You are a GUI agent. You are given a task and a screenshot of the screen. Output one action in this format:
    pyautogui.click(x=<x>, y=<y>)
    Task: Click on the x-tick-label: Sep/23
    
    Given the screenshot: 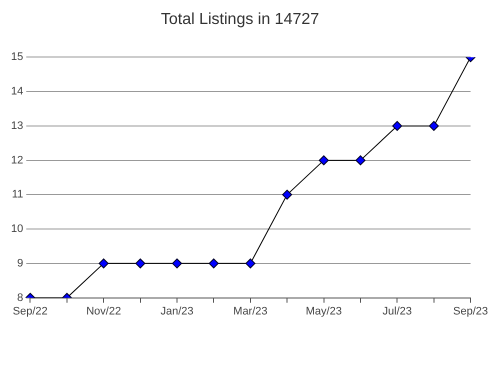 What is the action you would take?
    pyautogui.click(x=470, y=311)
    